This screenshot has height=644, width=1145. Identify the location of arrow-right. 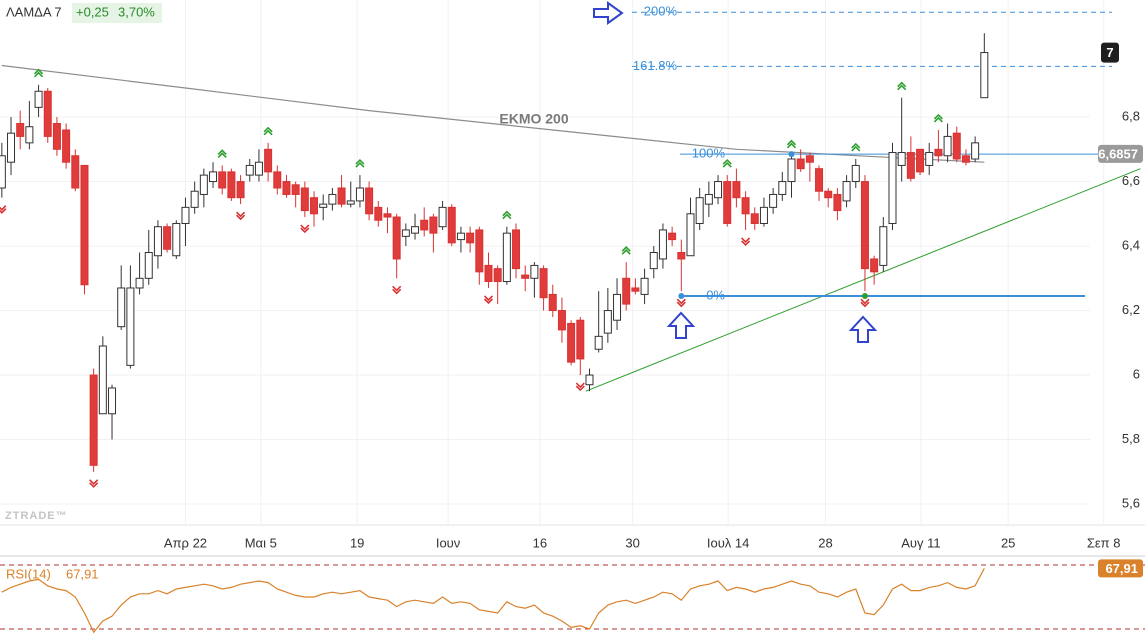
(608, 13).